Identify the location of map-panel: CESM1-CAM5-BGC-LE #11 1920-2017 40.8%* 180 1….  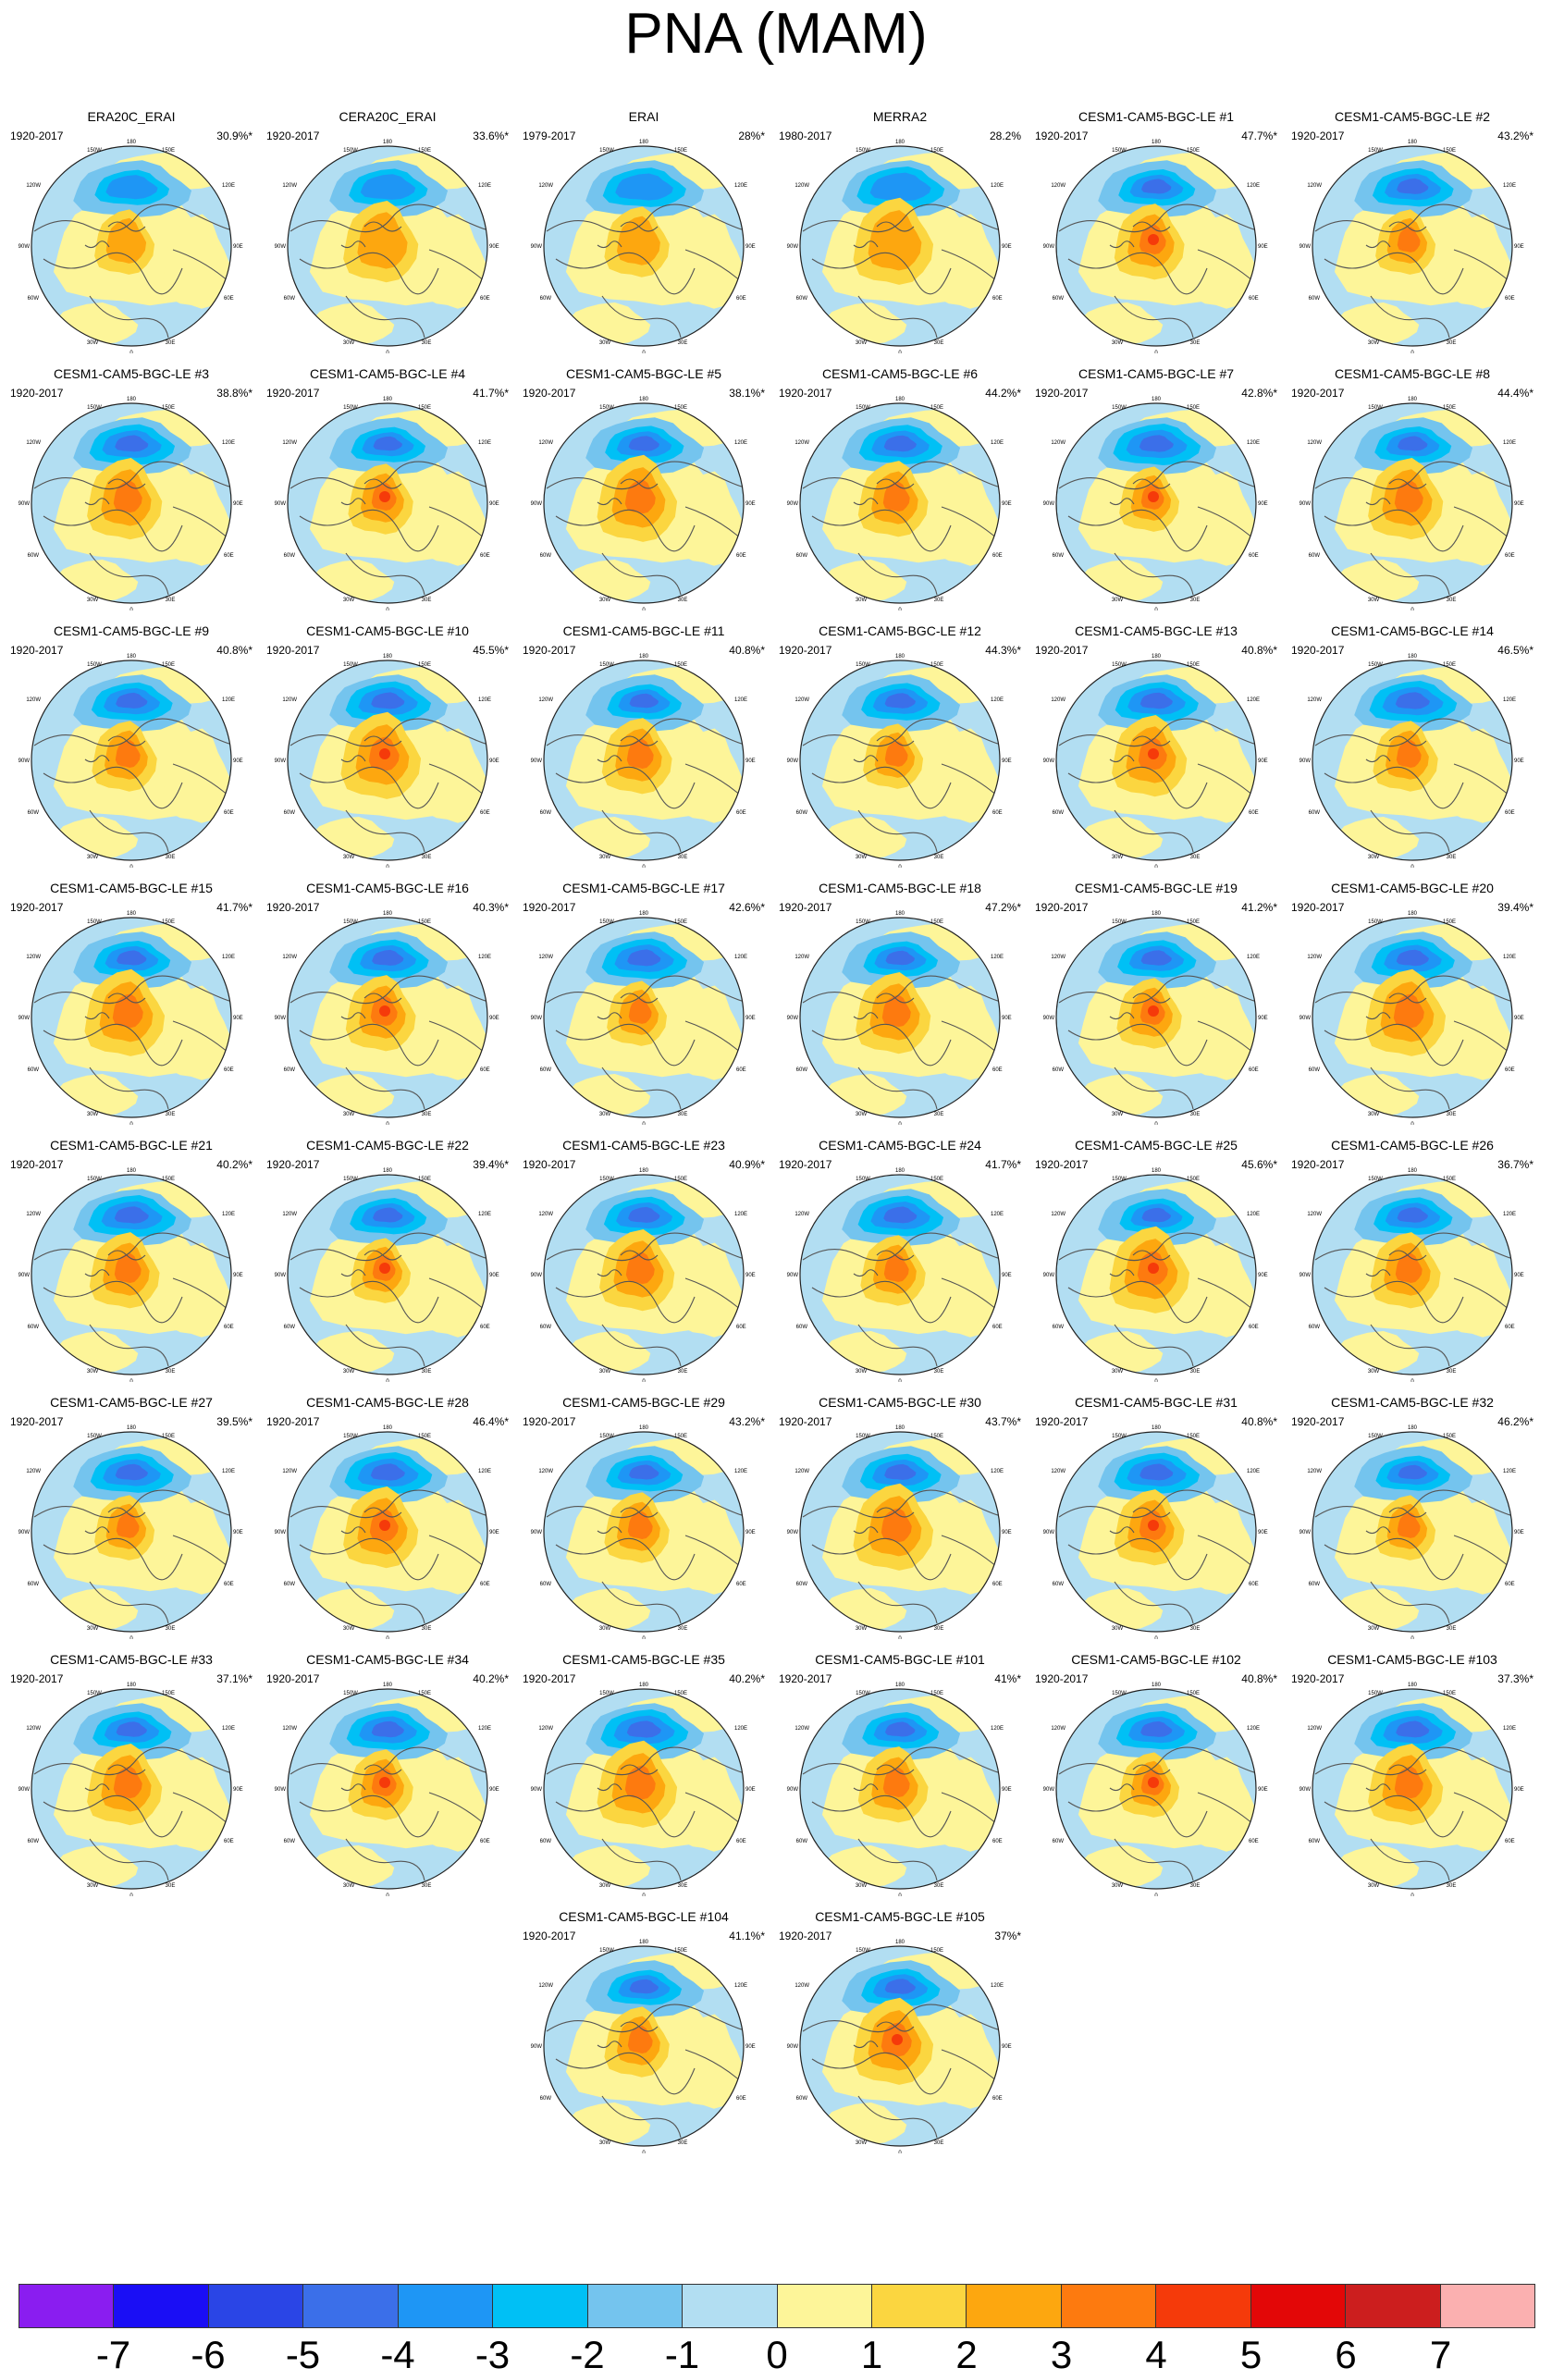
(644, 747).